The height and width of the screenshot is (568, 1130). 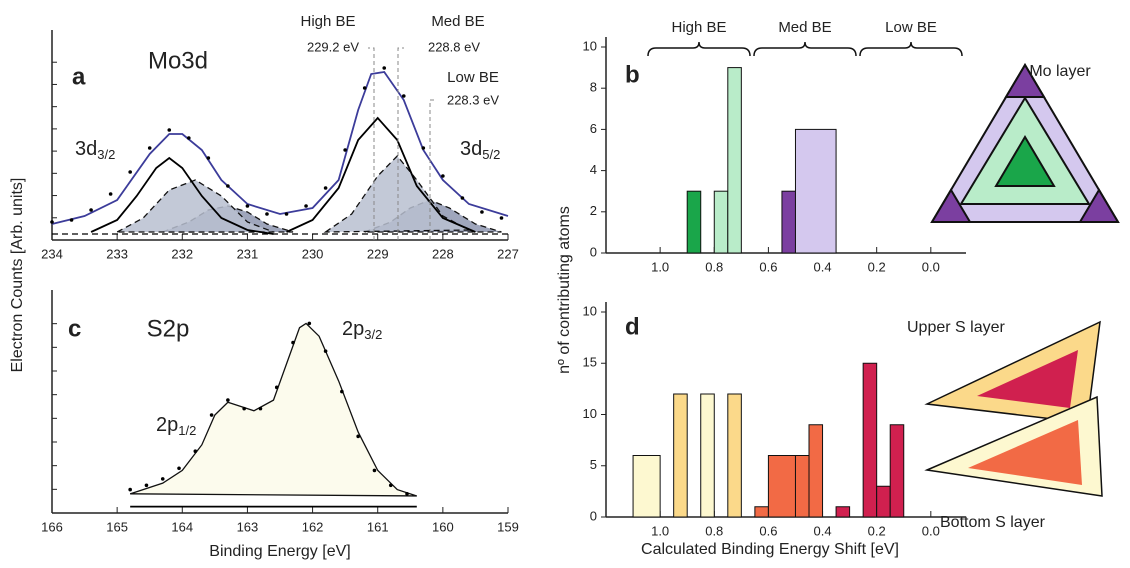 What do you see at coordinates (457, 21) in the screenshot?
I see `marker-label: Med BE` at bounding box center [457, 21].